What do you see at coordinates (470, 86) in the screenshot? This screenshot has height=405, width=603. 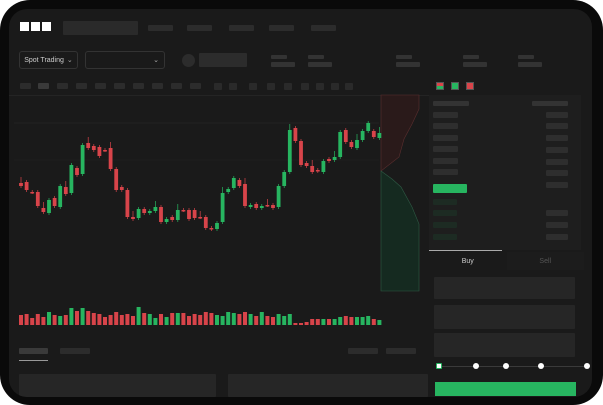 I see `orderbook-view-asks-icon` at bounding box center [470, 86].